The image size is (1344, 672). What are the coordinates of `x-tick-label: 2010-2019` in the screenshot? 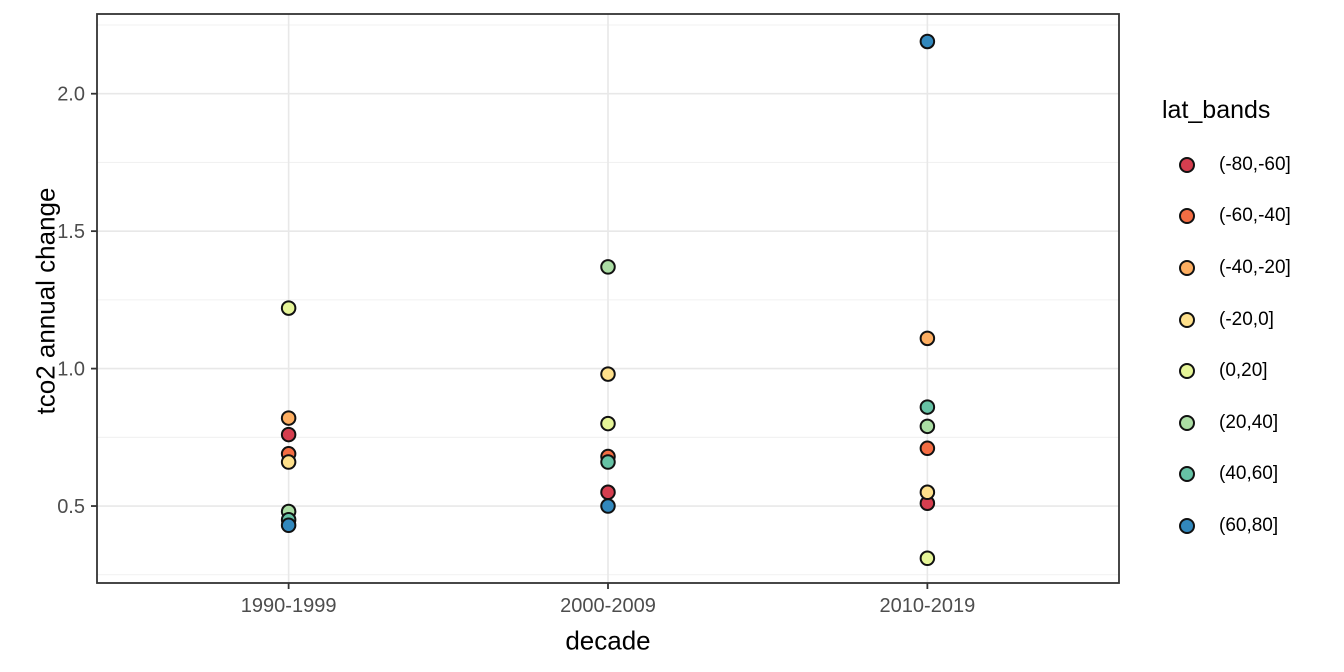 It's located at (928, 606).